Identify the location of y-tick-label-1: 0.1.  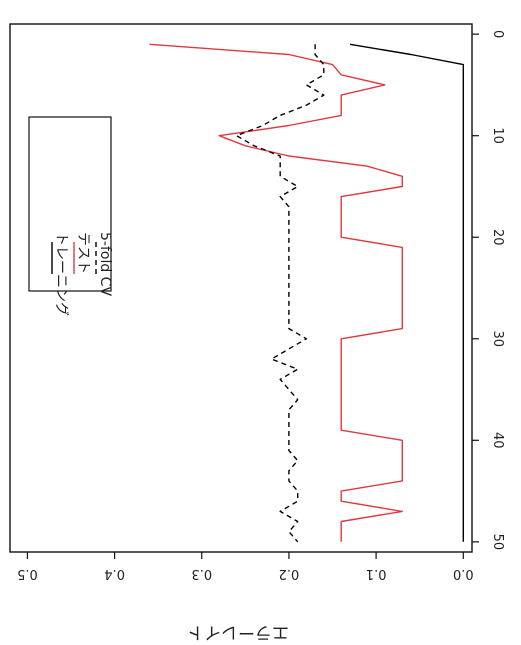
(376, 573).